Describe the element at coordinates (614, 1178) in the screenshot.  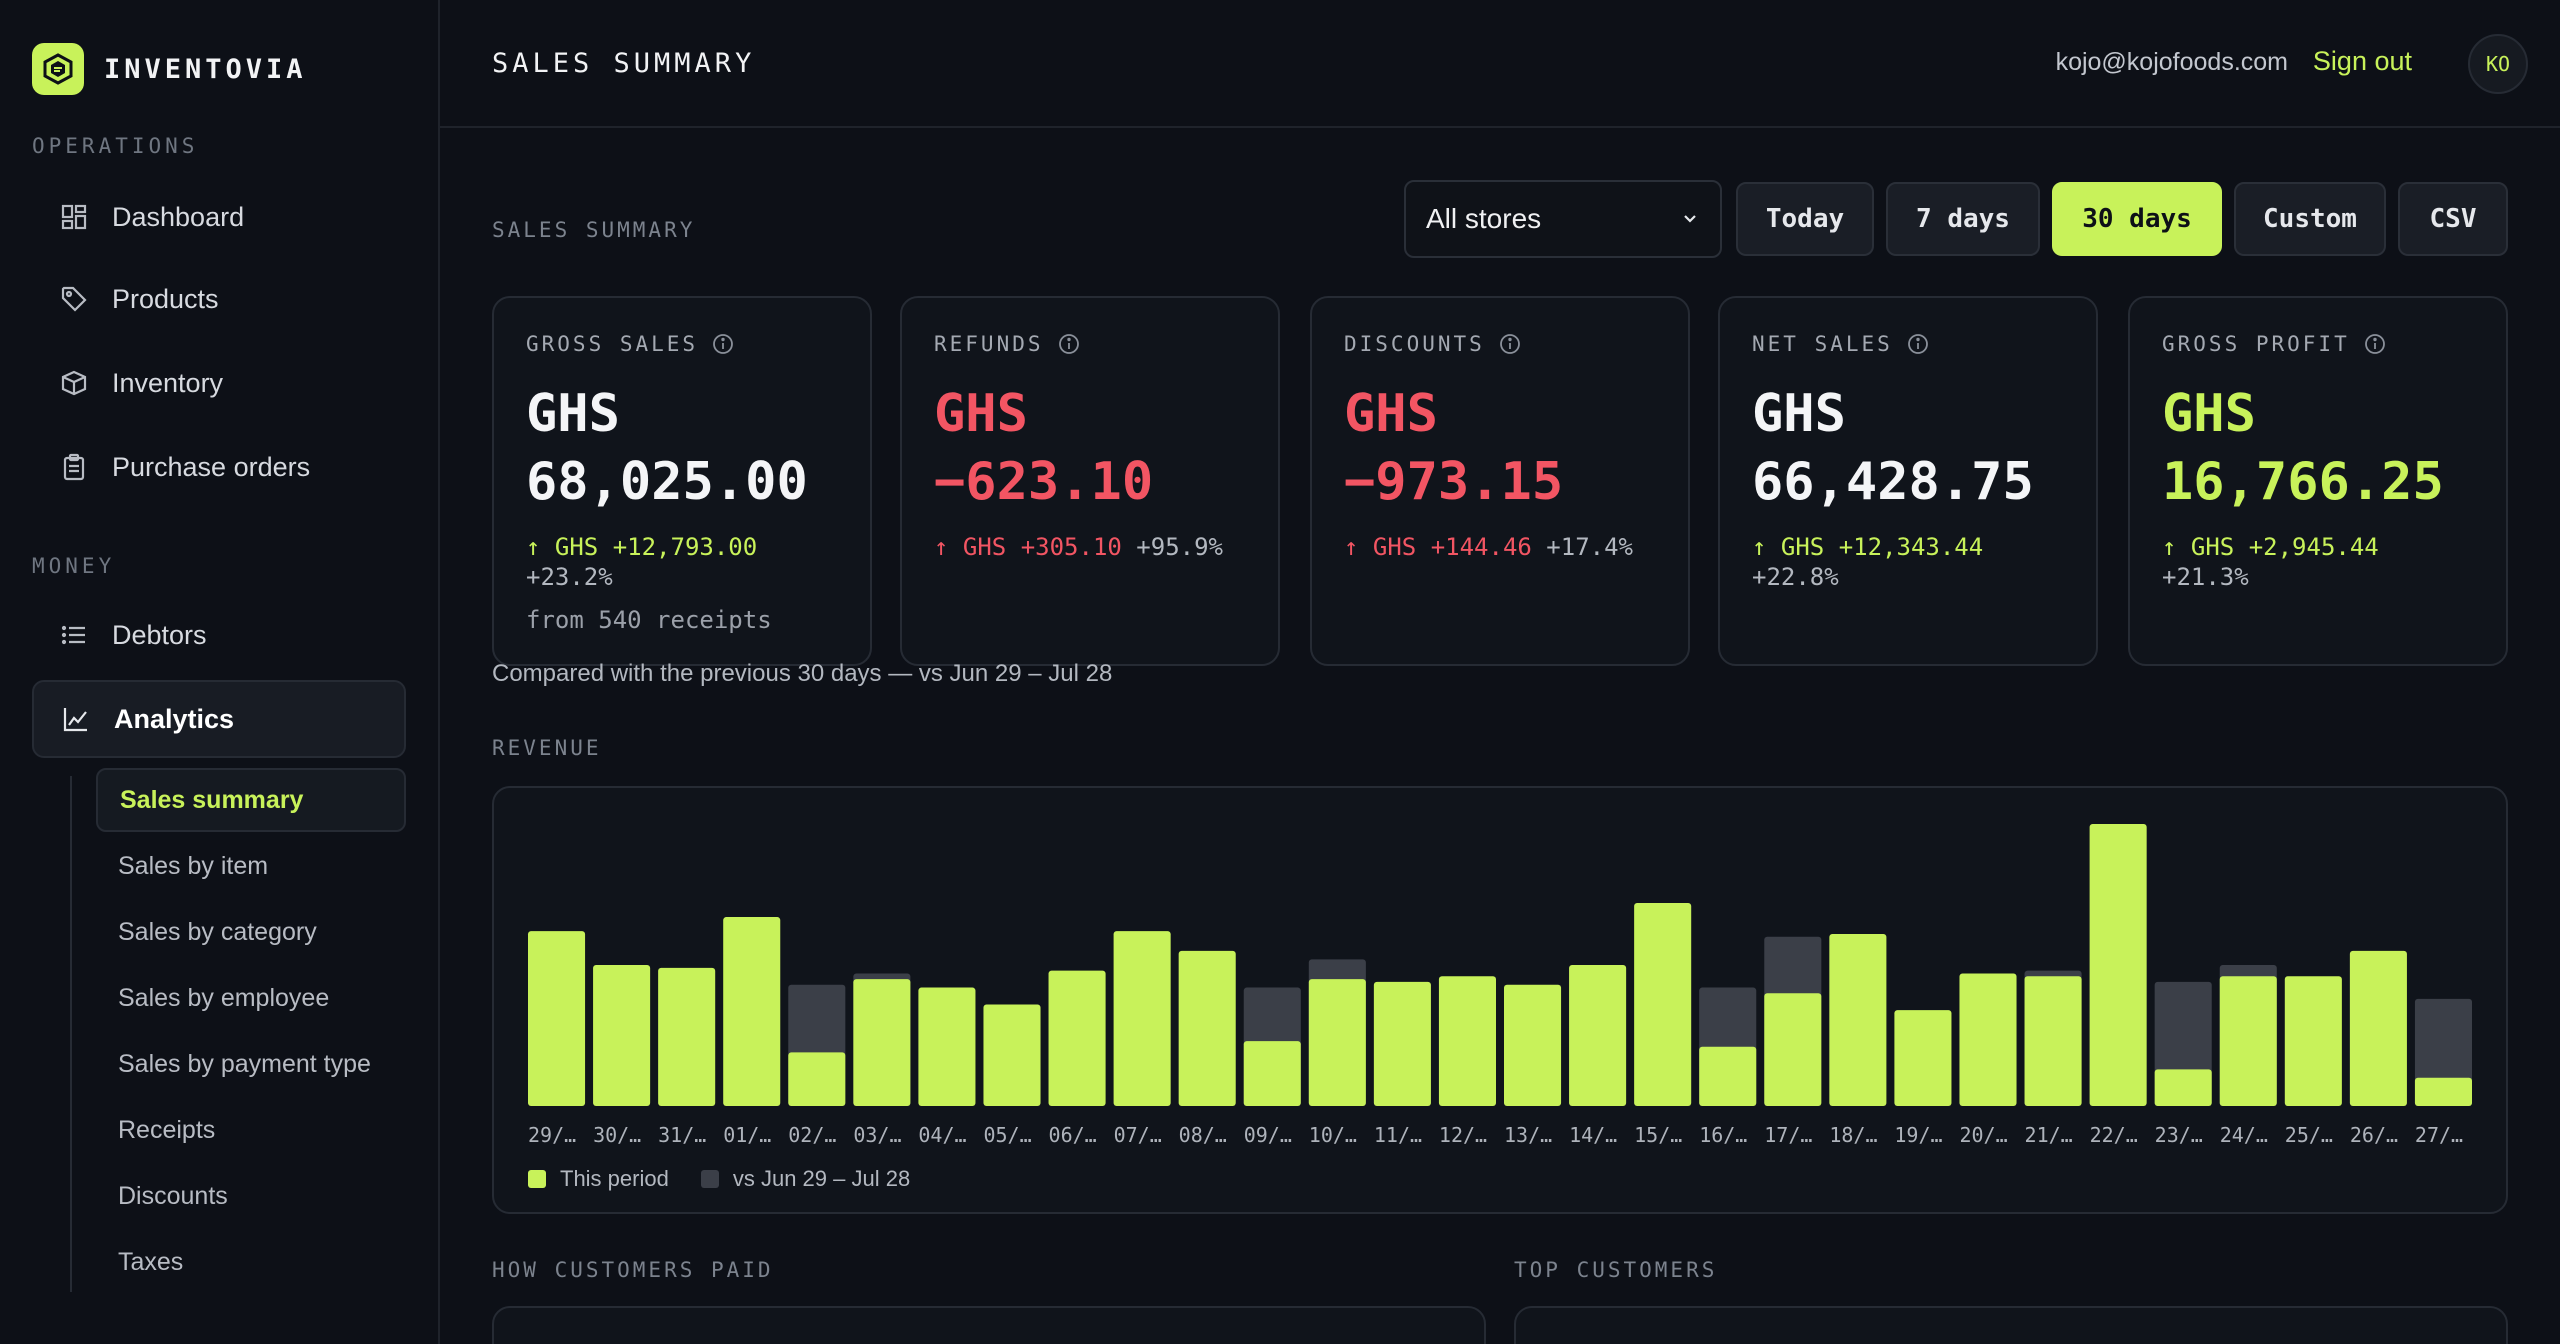
I see `legend-label: This period` at that location.